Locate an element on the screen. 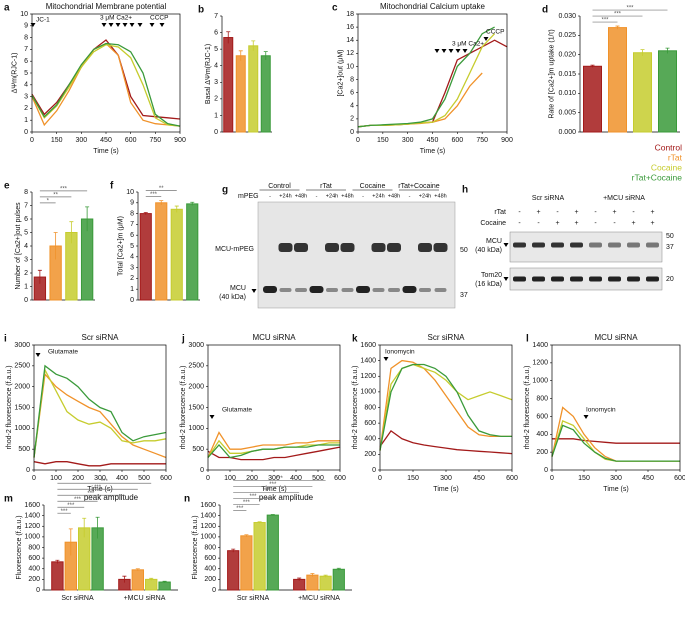 The width and height of the screenshot is (685, 617). x-tick-label: 600 is located at coordinates (131, 140).